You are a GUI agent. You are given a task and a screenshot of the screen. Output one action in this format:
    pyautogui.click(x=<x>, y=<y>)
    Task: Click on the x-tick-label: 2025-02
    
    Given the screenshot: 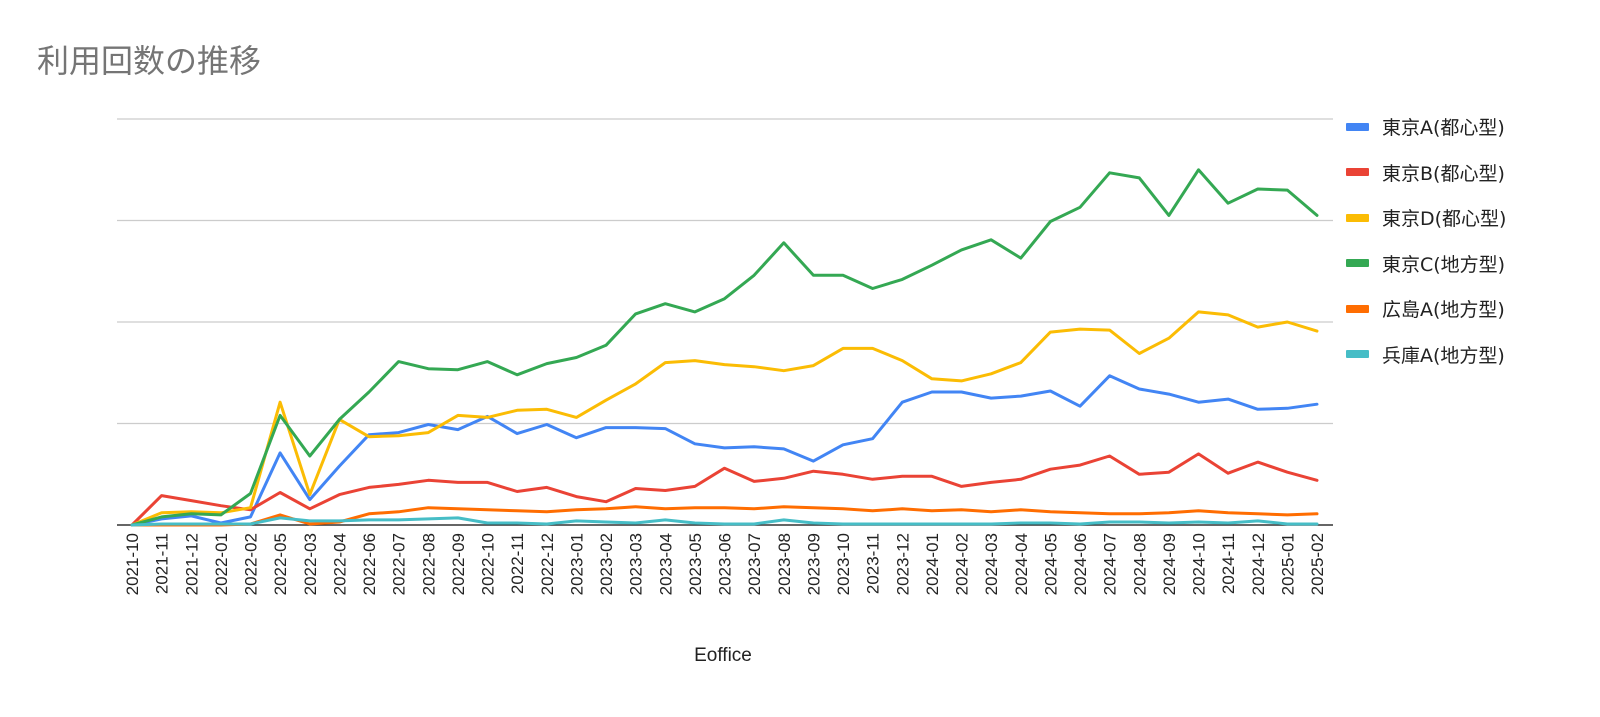 What is the action you would take?
    pyautogui.click(x=1317, y=564)
    